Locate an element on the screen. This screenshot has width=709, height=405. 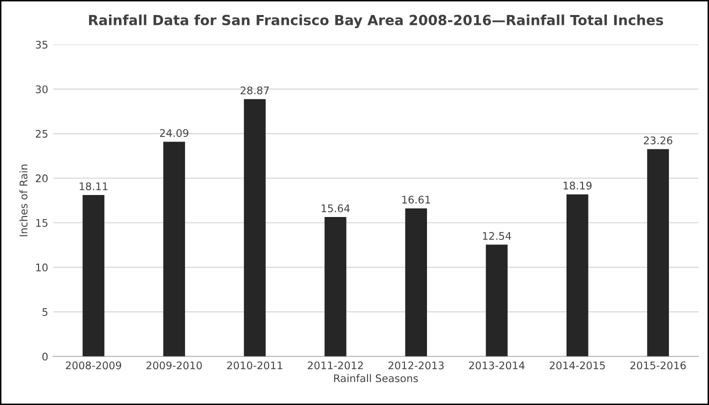
y-tick-label: 25 is located at coordinates (42, 134).